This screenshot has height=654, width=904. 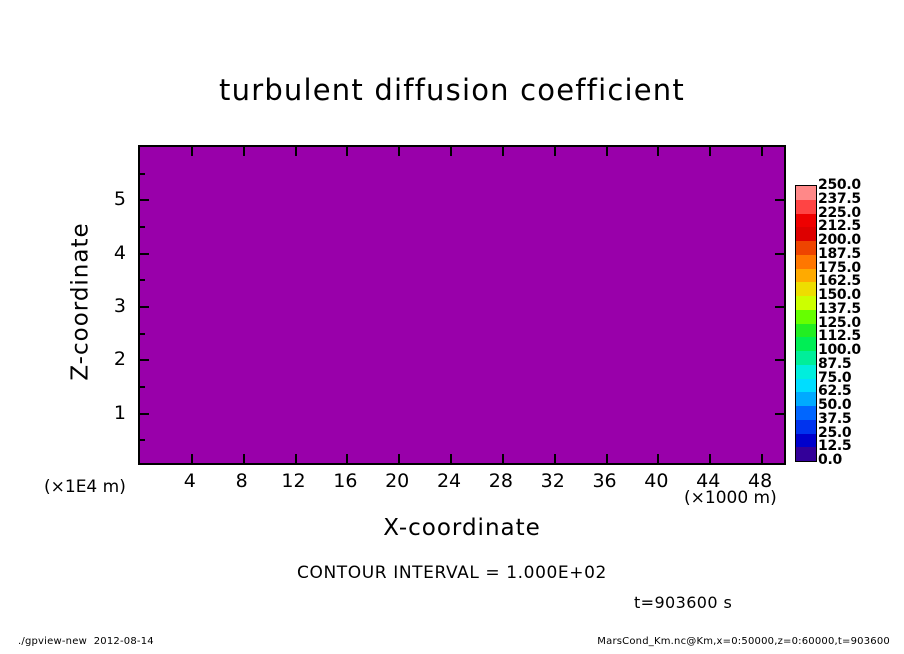 What do you see at coordinates (86, 641) in the screenshot?
I see `footer-command-label: ./gpview-new 2012-08-14` at bounding box center [86, 641].